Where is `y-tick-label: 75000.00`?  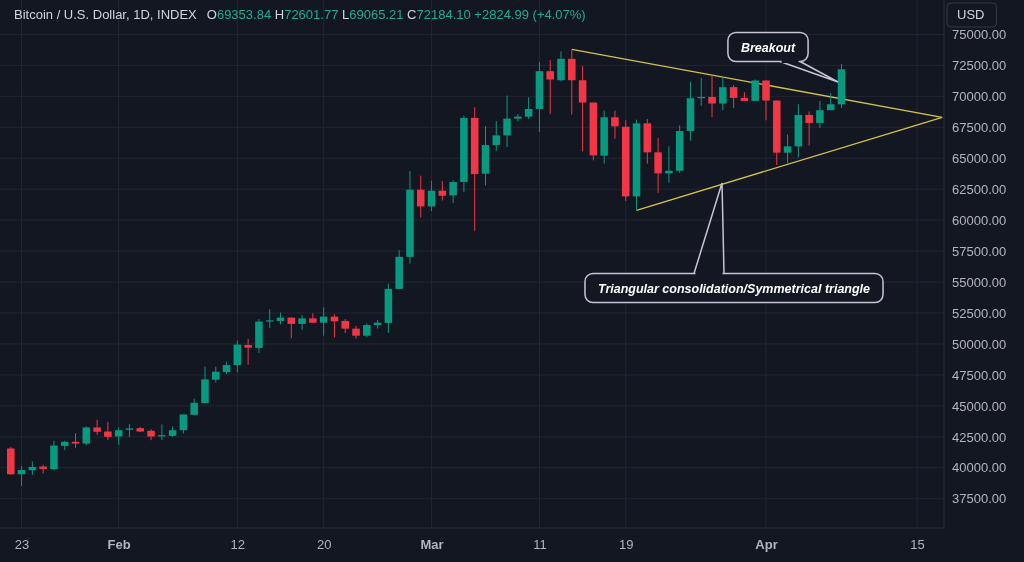
y-tick-label: 75000.00 is located at coordinates (979, 35).